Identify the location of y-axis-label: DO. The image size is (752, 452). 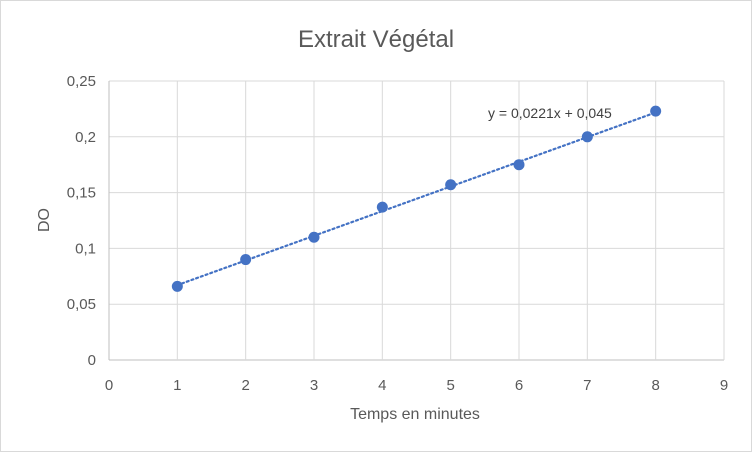
(44, 220).